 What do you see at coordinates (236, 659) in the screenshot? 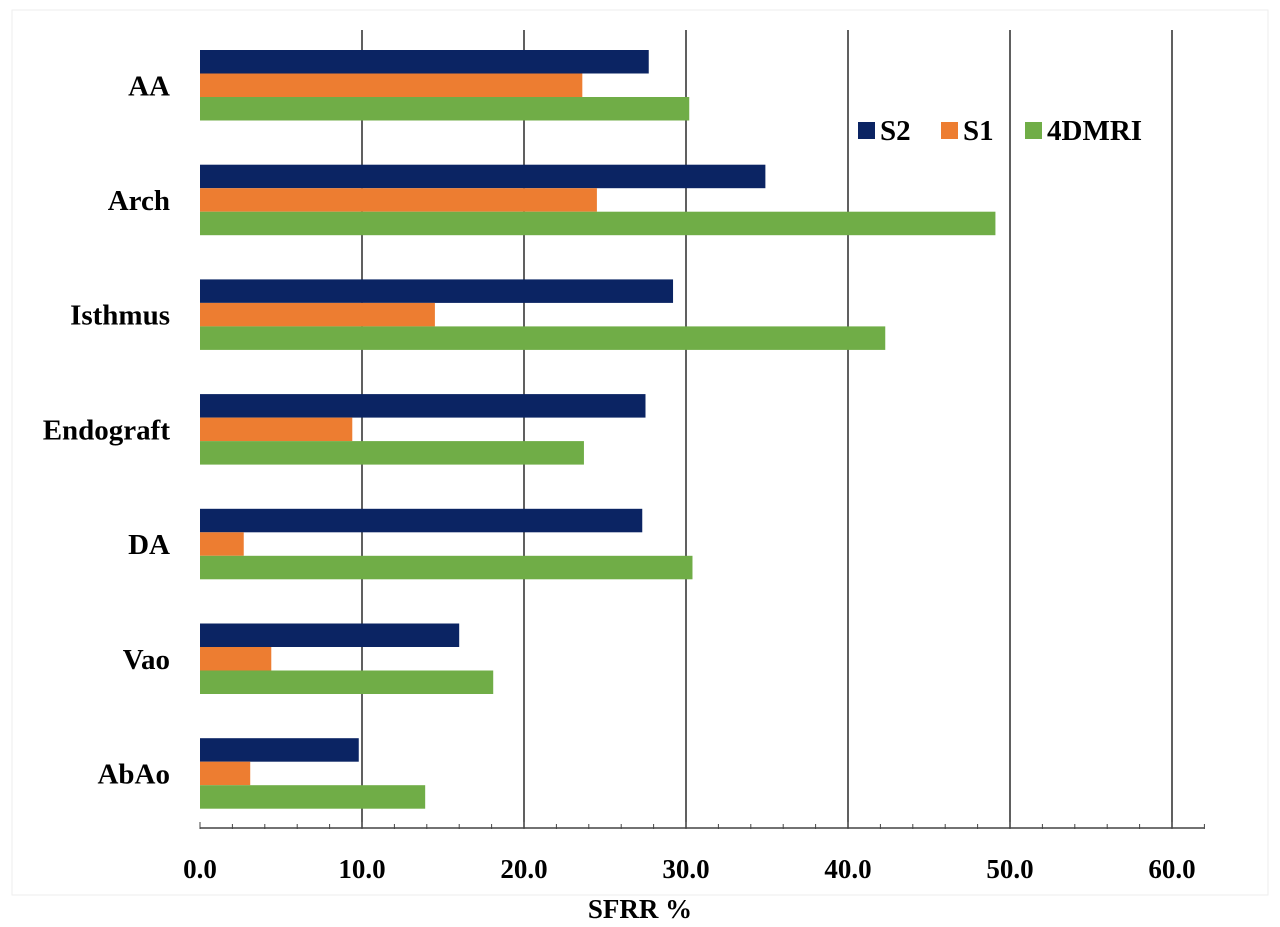
I see `bar-vao-s1` at bounding box center [236, 659].